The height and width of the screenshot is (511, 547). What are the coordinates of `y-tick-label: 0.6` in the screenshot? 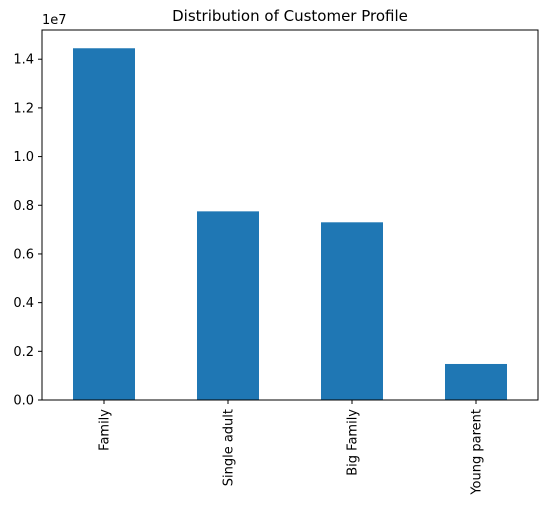 It's located at (23, 254).